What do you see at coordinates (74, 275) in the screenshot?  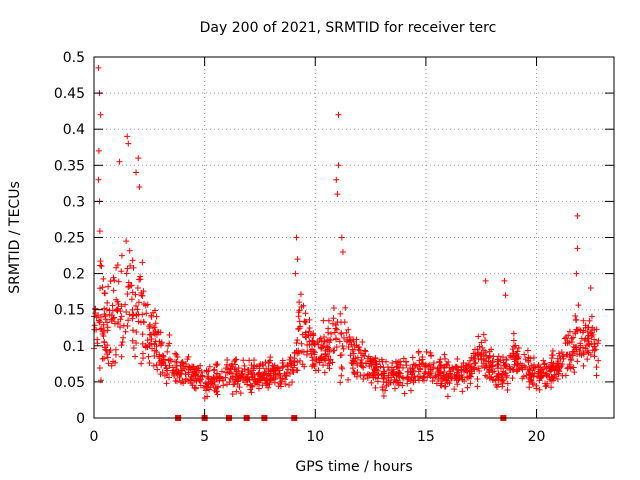 I see `y-tick-label: 0.2` at bounding box center [74, 275].